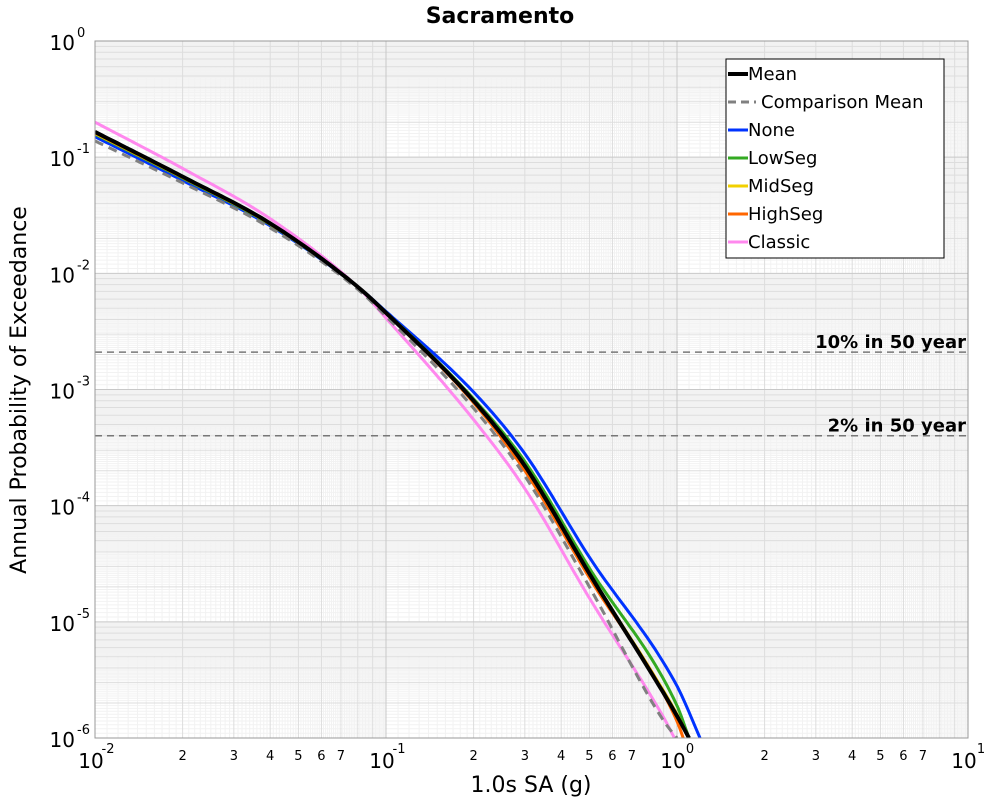  I want to click on x-tick-label: 10⁻¹, so click(387, 757).